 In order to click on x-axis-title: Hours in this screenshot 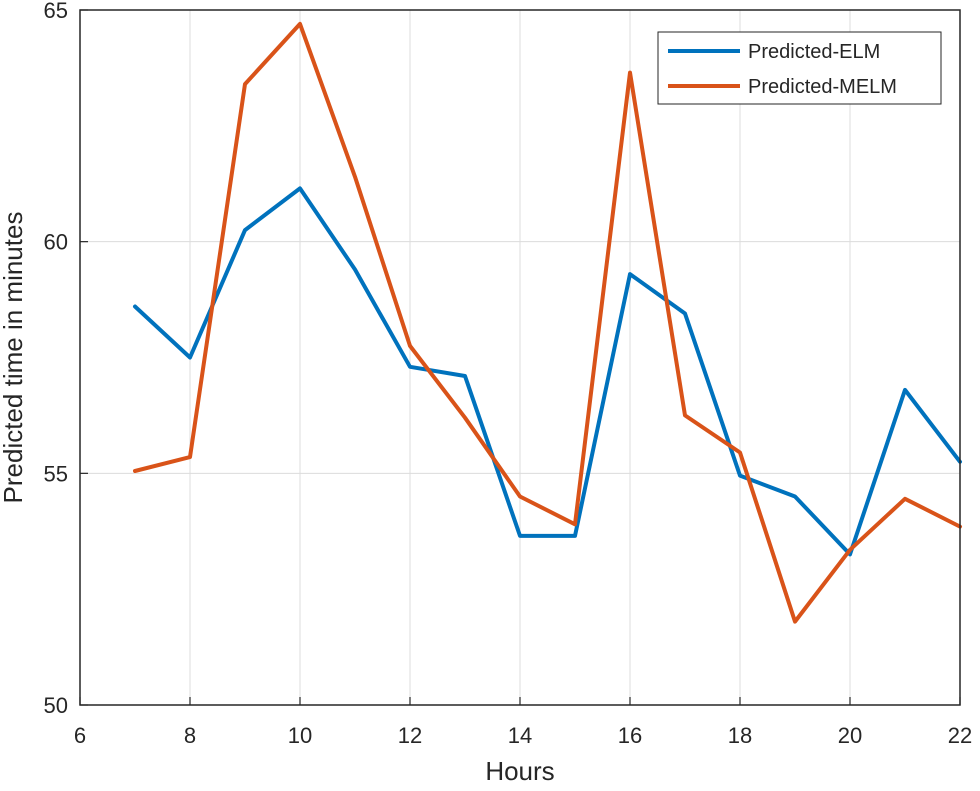, I will do `click(519, 771)`.